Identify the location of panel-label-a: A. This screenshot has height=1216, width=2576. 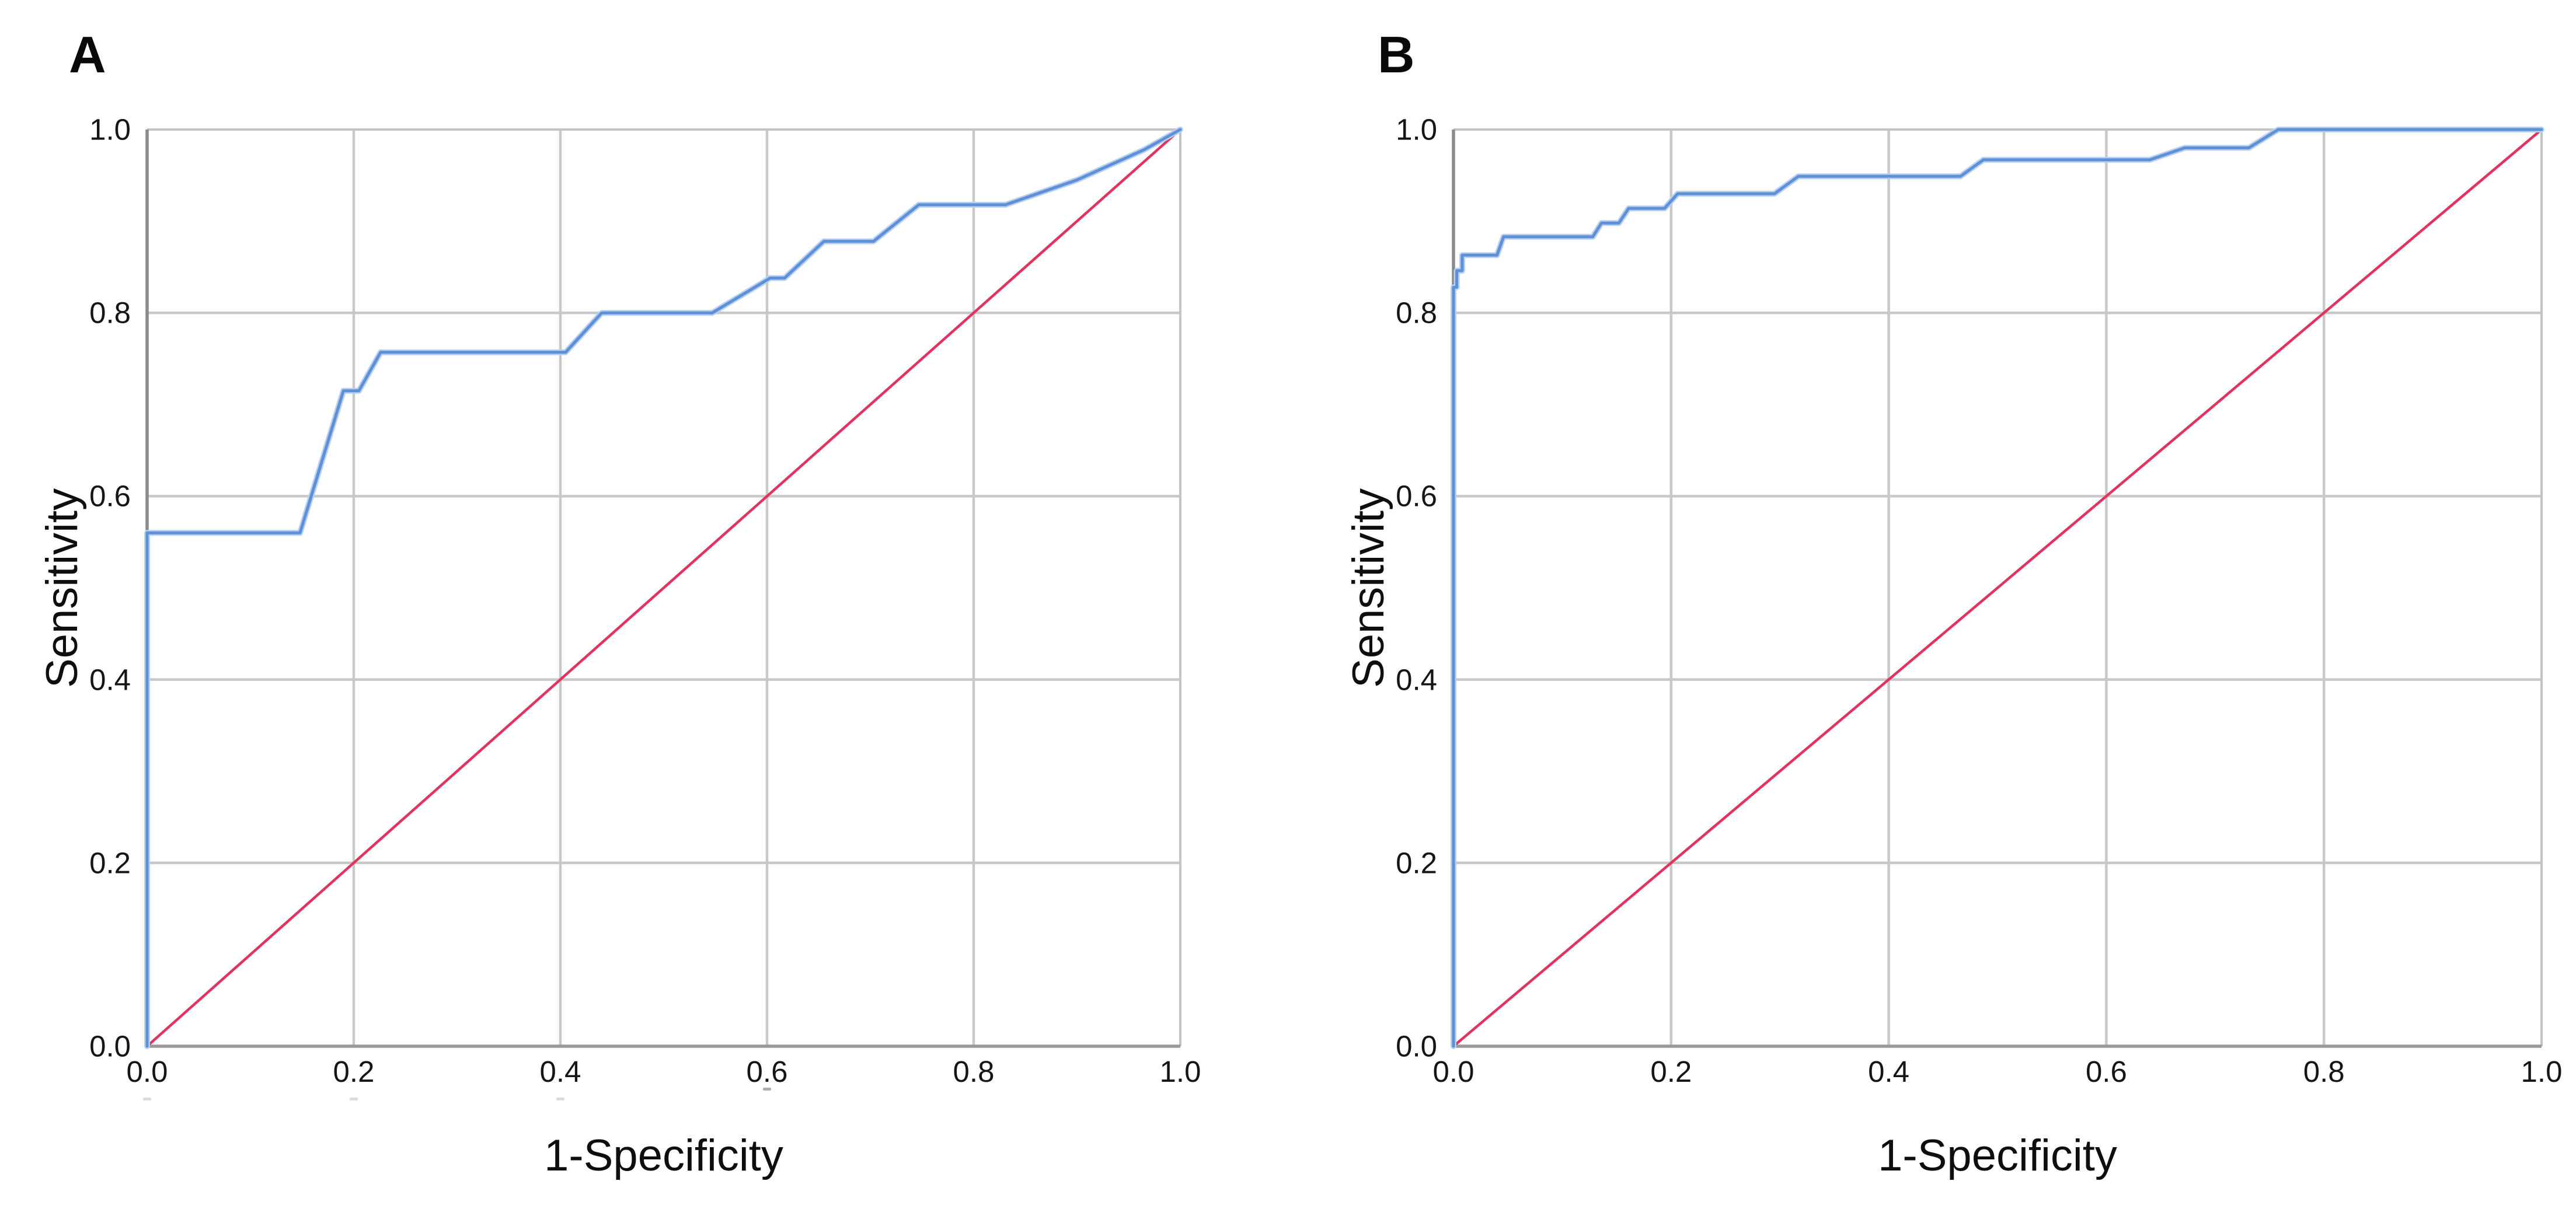
(88, 54).